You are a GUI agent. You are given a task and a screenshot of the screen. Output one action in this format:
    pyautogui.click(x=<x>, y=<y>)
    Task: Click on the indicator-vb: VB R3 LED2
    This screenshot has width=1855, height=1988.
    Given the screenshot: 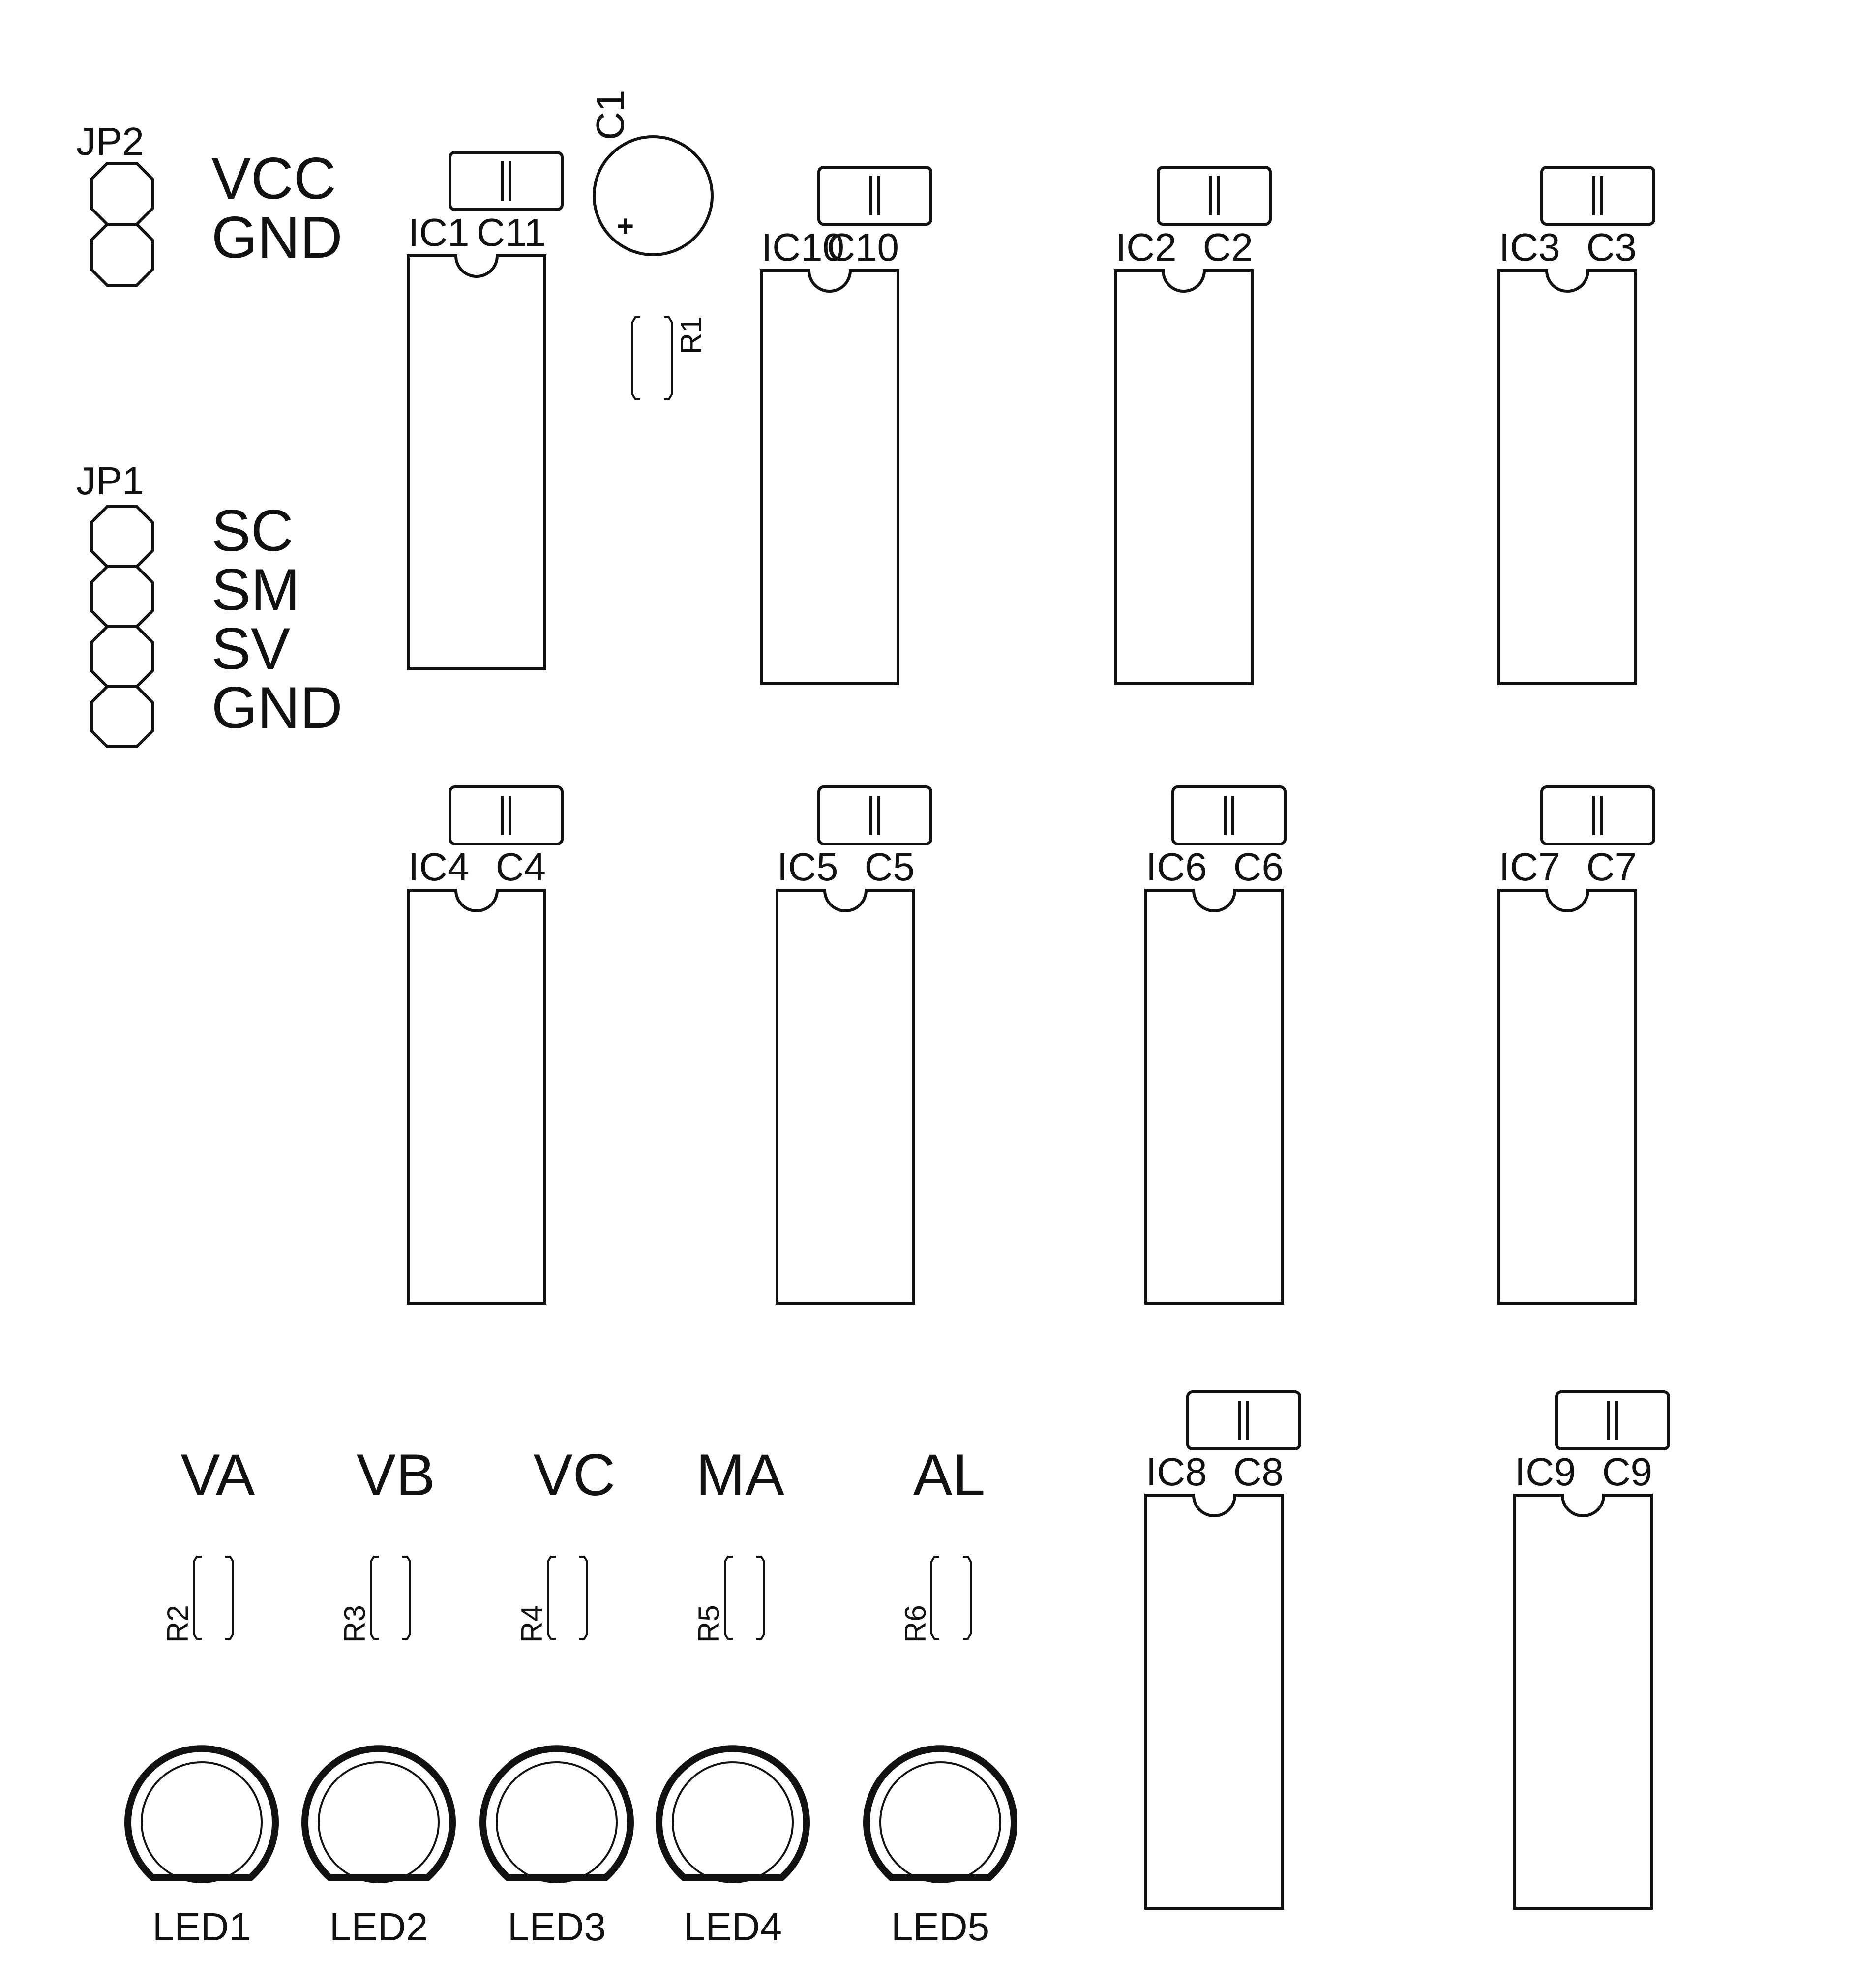 What is the action you would take?
    pyautogui.click(x=379, y=1696)
    